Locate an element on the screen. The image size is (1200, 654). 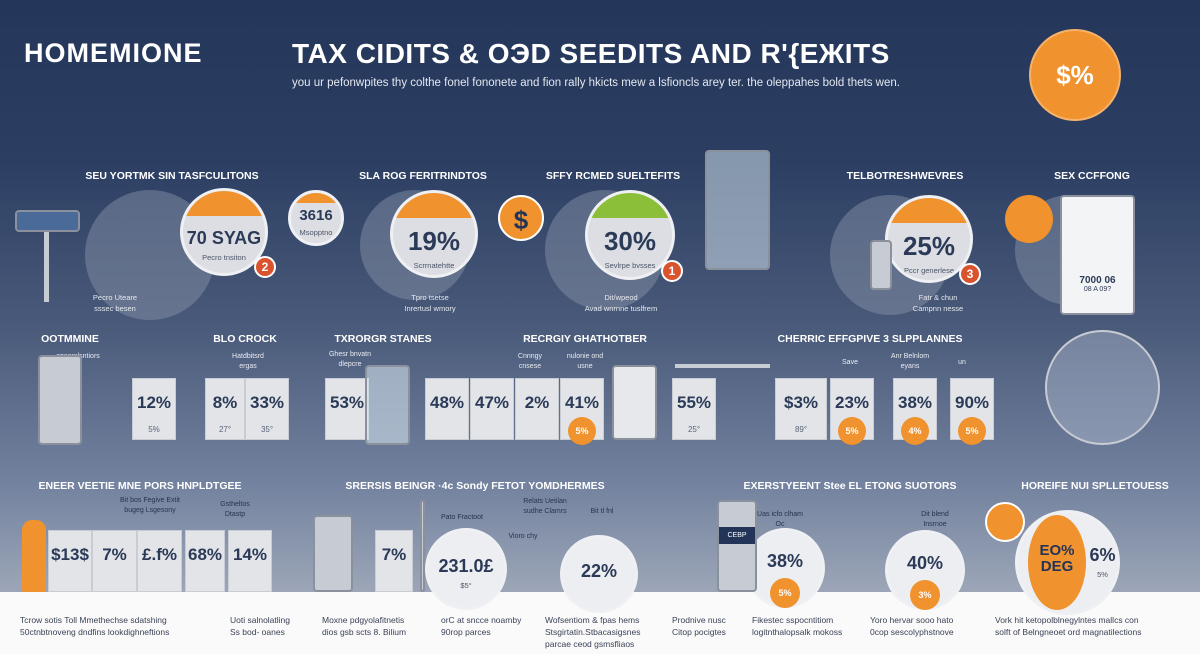
section-heading: SLA ROG FERITRINDTOS is located at coordinates (423, 176).